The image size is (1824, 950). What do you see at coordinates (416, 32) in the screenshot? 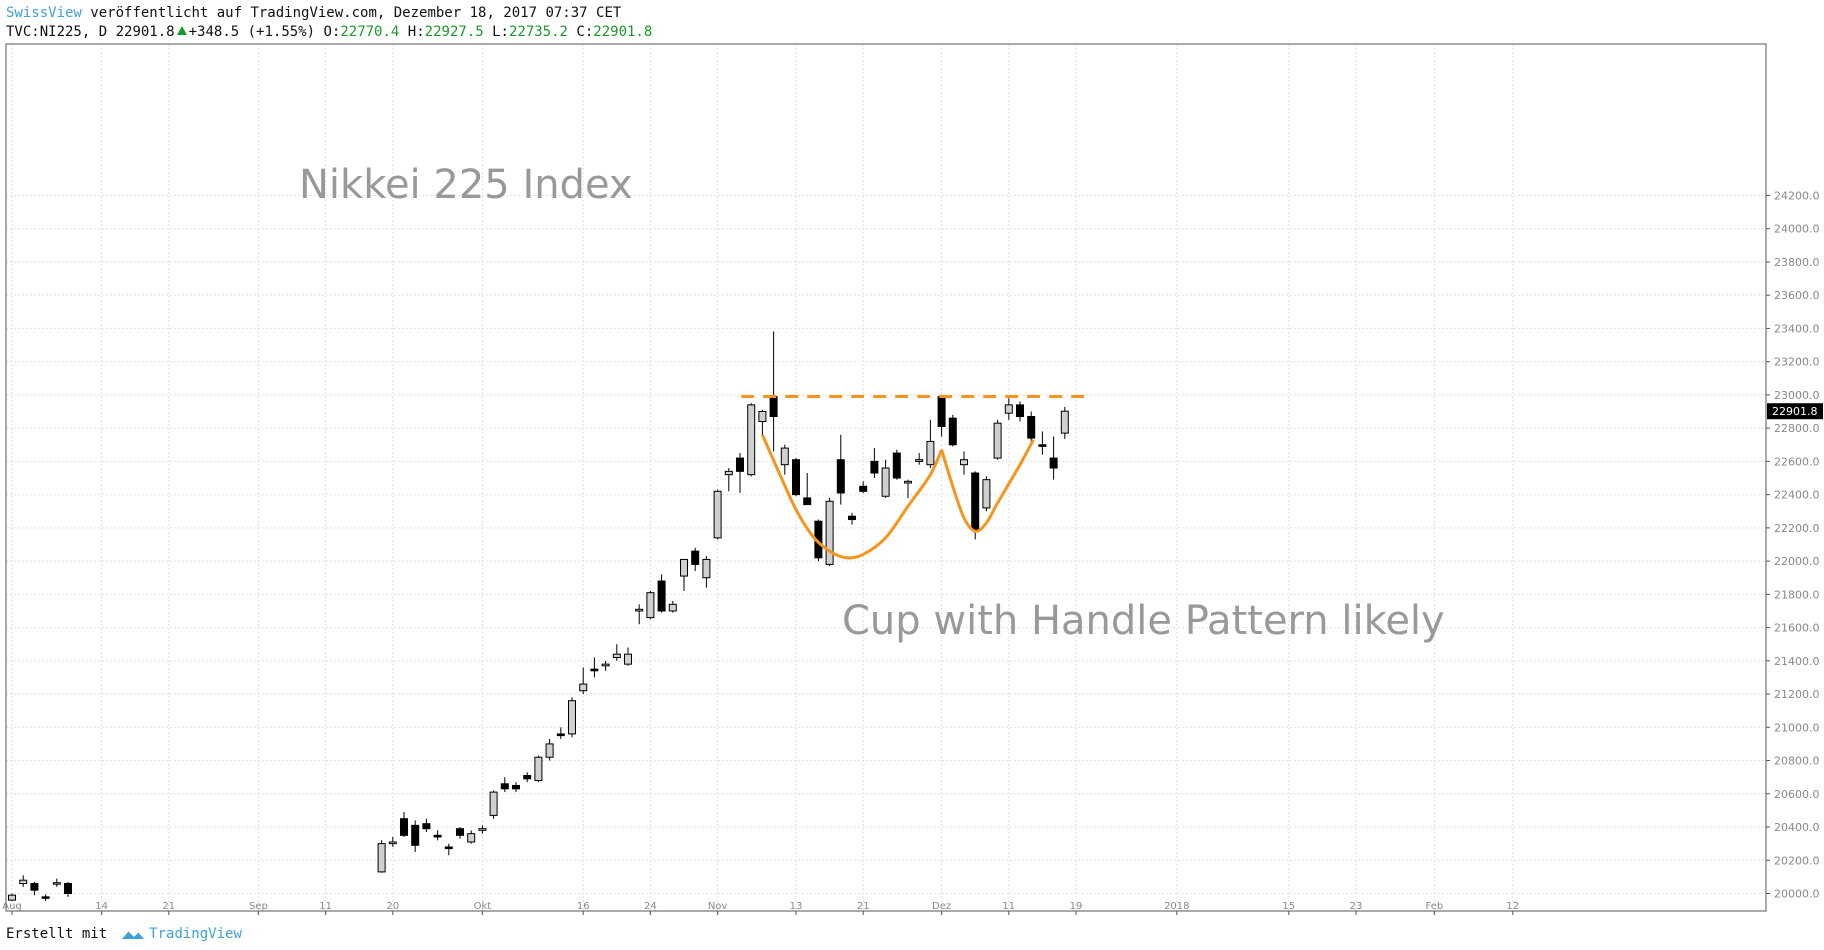
I see `high-label: H:` at bounding box center [416, 32].